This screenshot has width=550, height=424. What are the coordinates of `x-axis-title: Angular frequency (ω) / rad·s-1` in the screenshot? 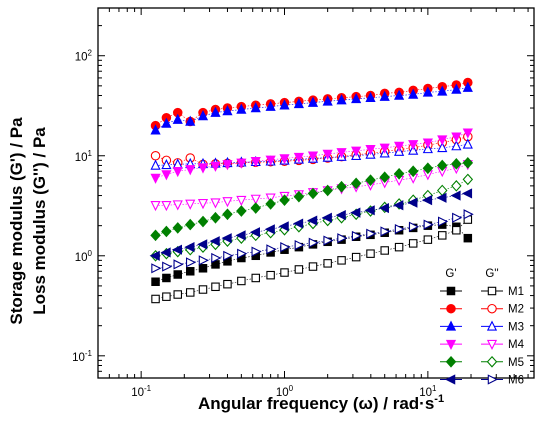 It's located at (321, 403).